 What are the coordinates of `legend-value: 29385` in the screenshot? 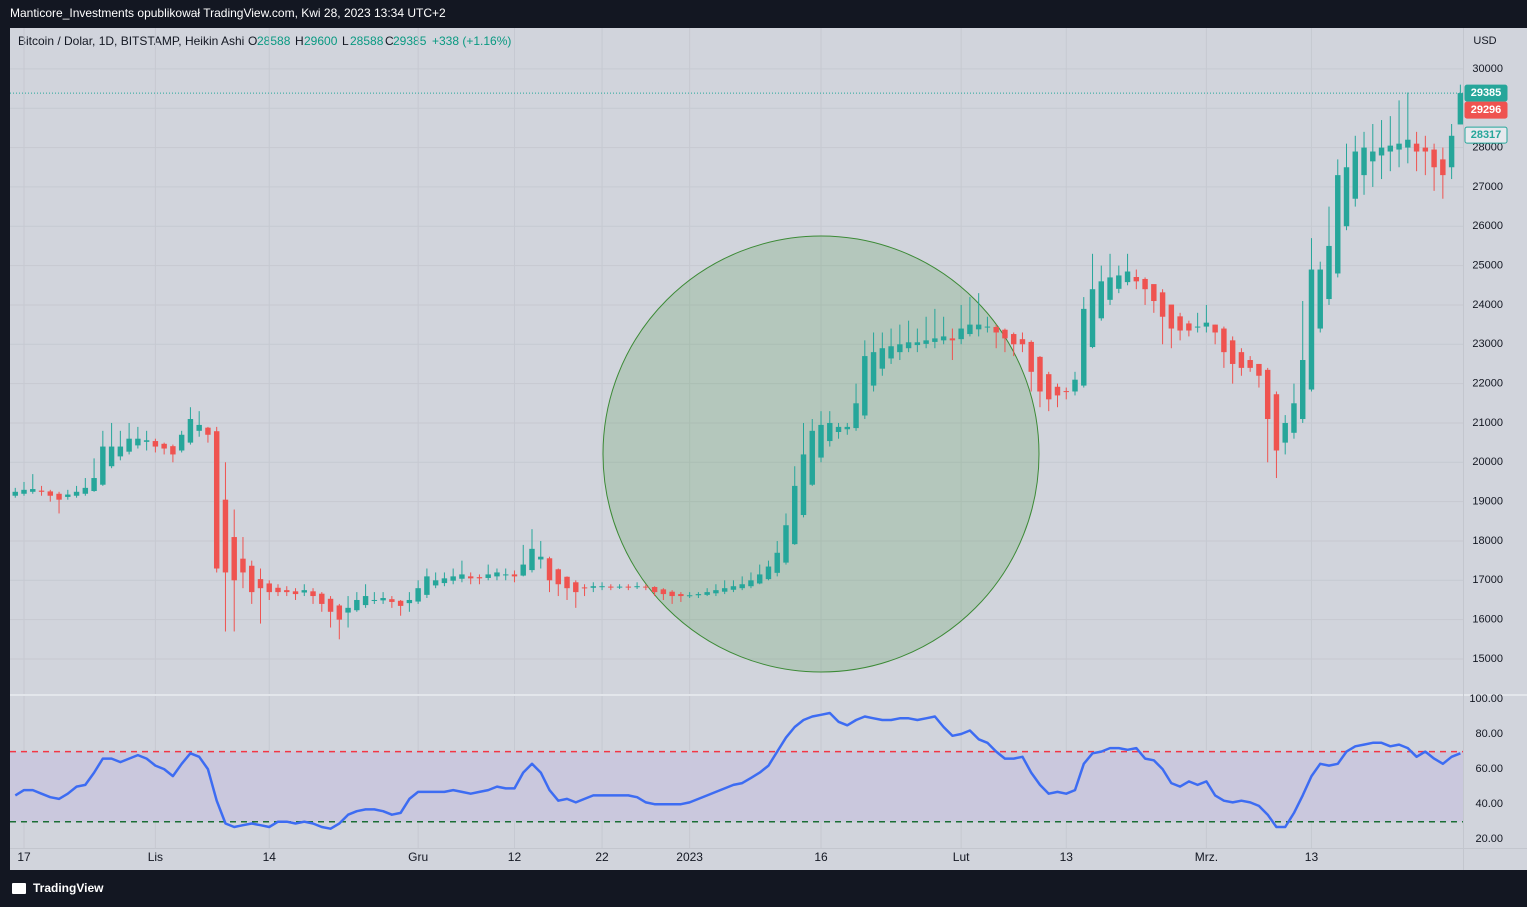 It's located at (410, 41).